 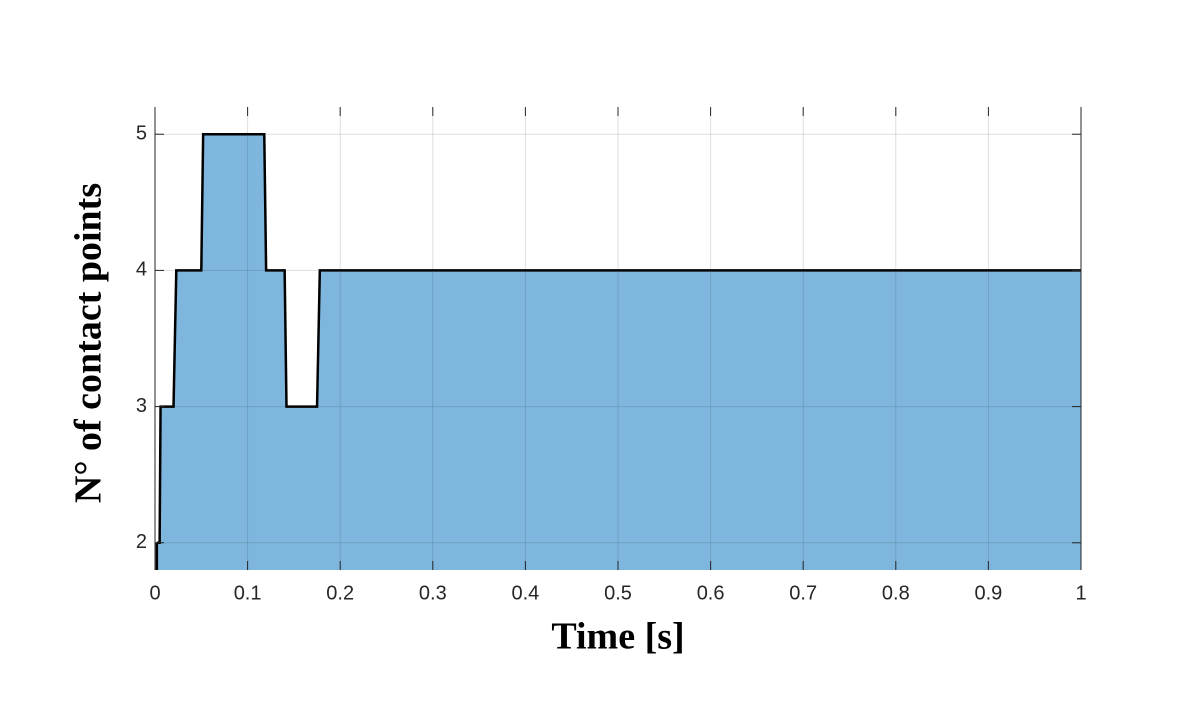 What do you see at coordinates (433, 593) in the screenshot?
I see `x-tick-label: 0.3` at bounding box center [433, 593].